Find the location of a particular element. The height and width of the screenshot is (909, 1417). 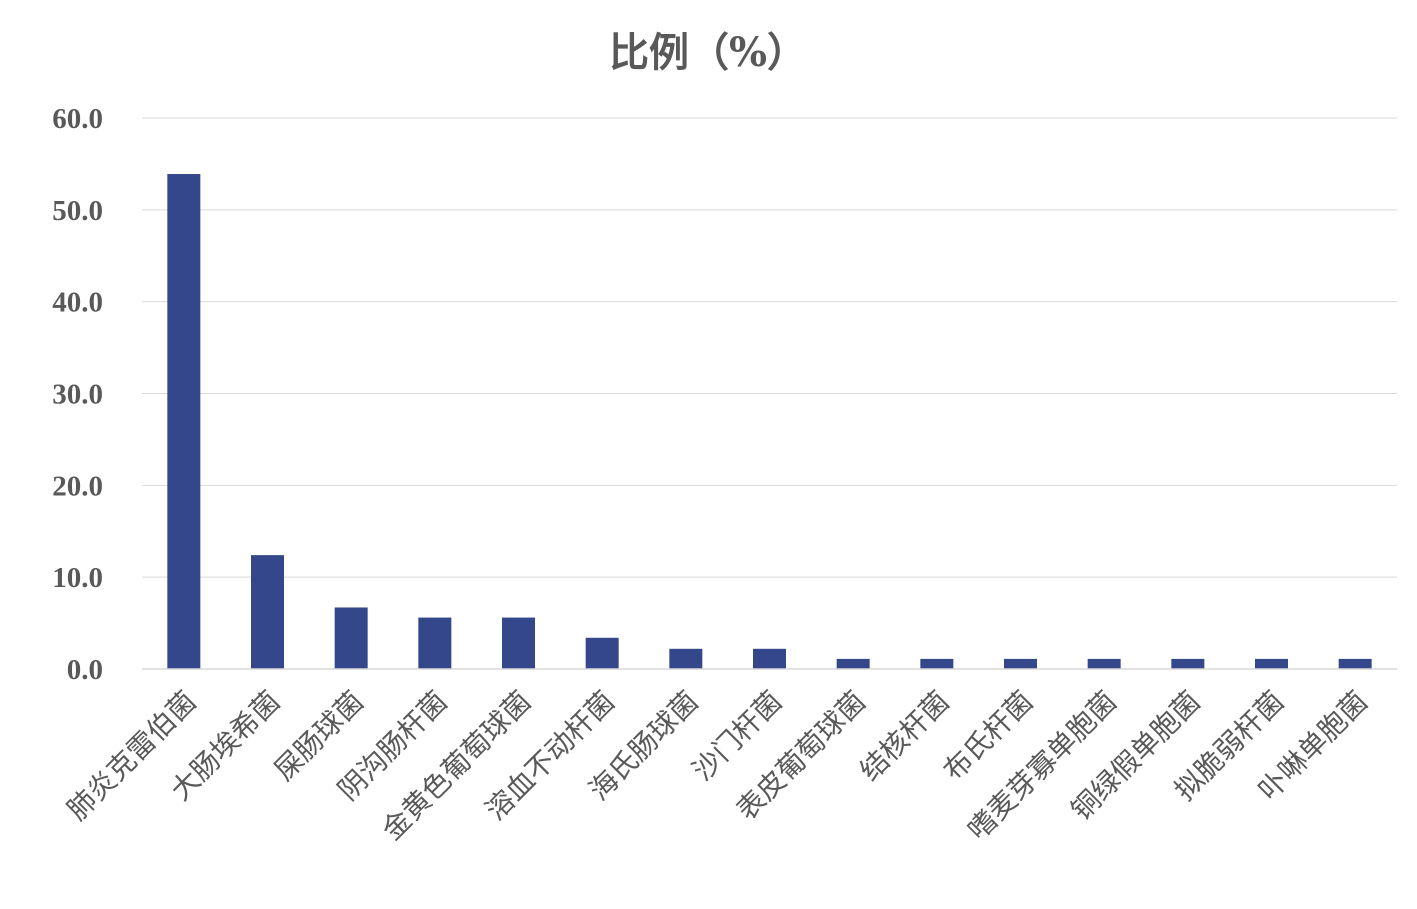

y-tick-label: 30.0 is located at coordinates (77, 395).